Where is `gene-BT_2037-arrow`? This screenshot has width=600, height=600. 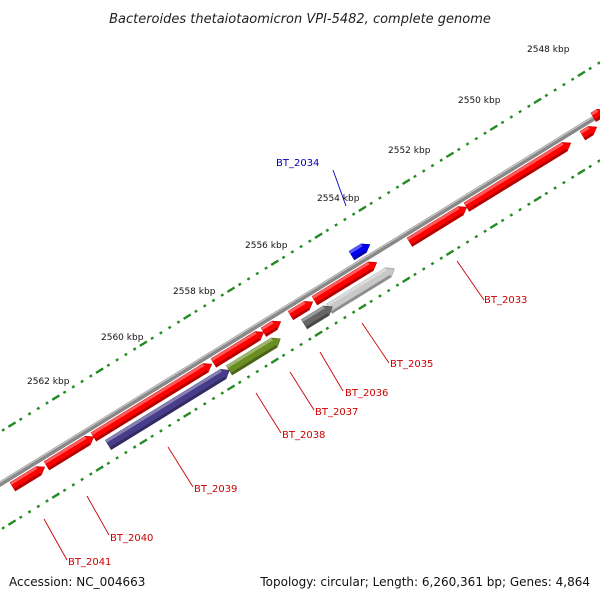 gene-BT_2037-arrow is located at coordinates (271, 328).